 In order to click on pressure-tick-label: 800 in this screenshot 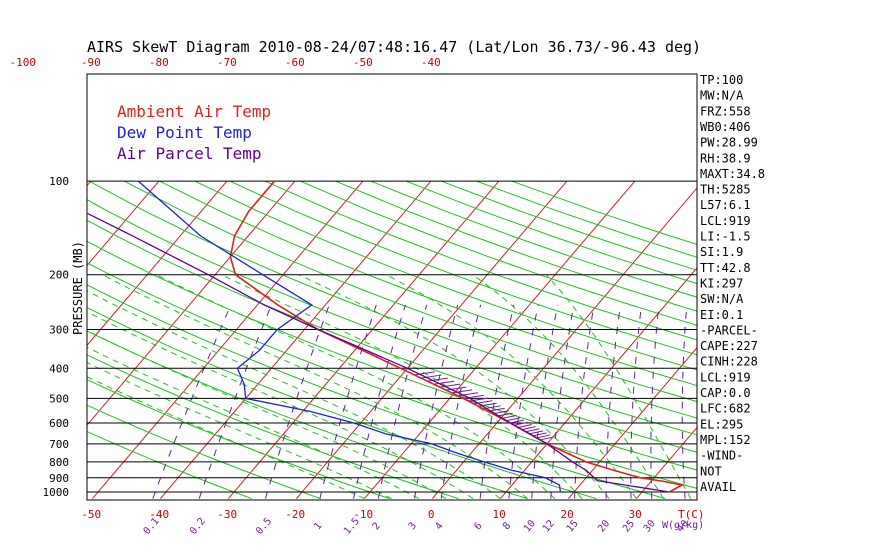, I will do `click(59, 462)`.